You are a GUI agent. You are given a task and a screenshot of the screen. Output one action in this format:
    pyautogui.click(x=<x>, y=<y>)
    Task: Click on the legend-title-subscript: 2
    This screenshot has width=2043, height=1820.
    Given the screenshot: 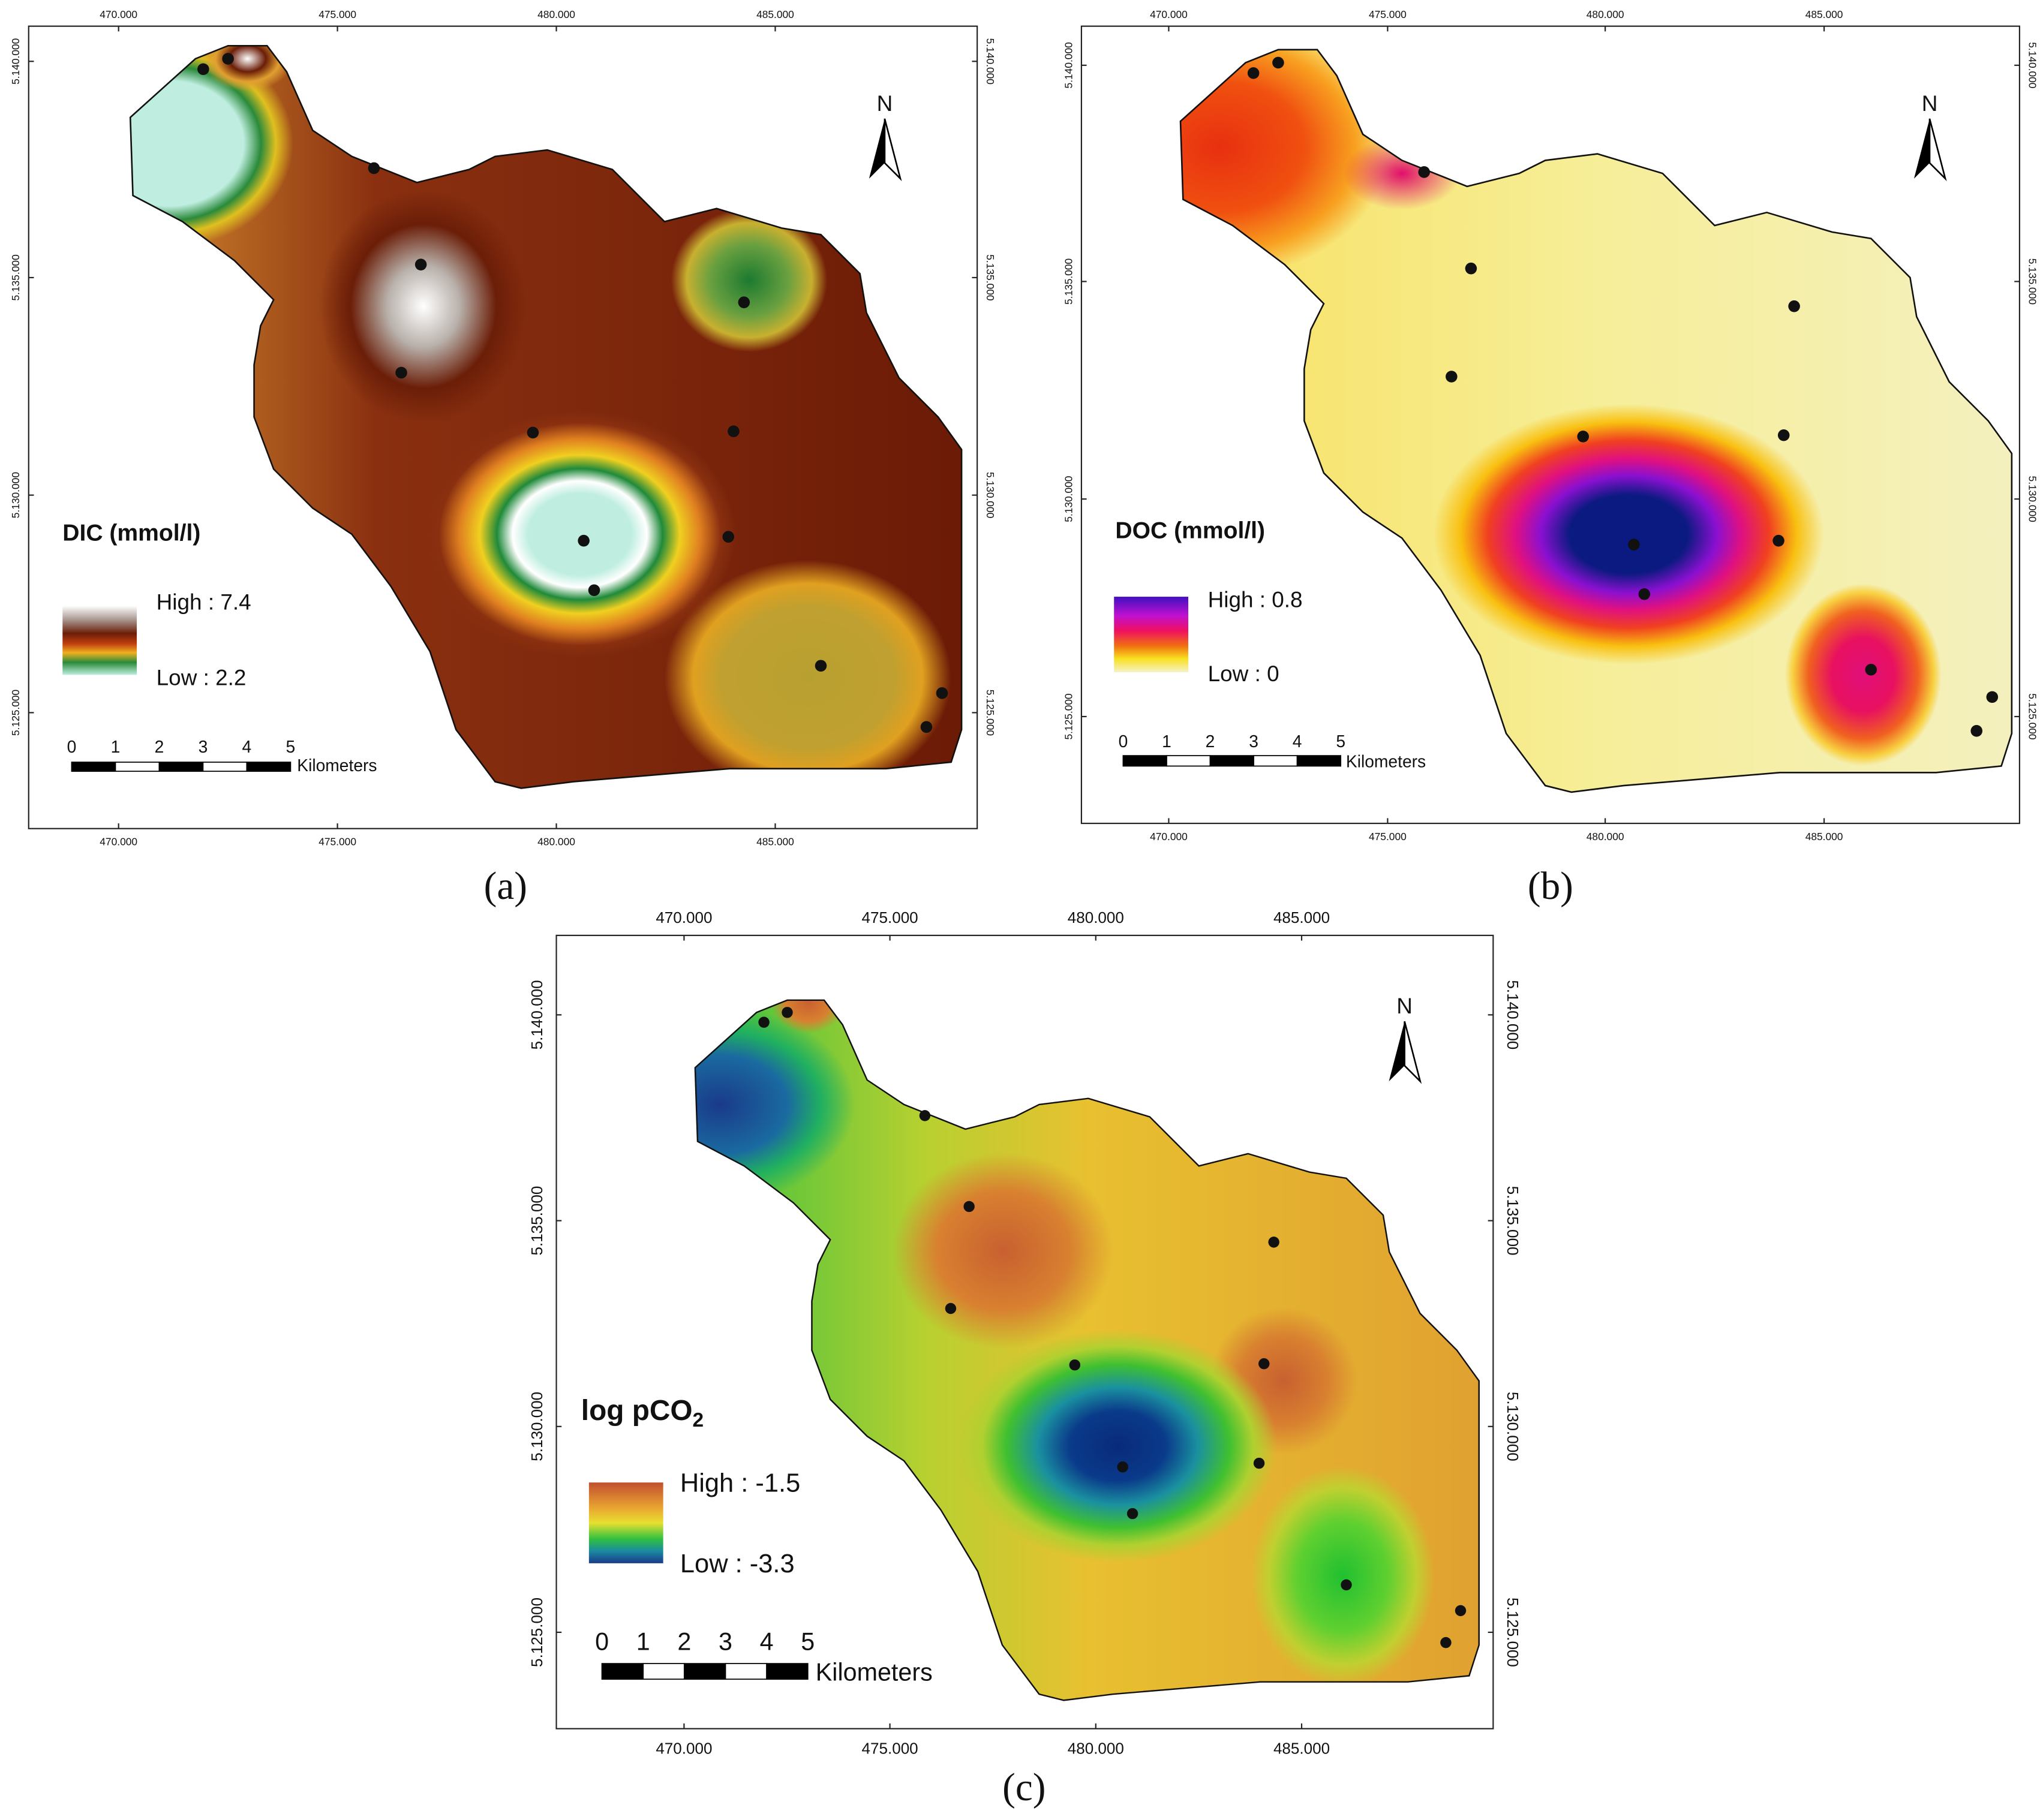 What is the action you would take?
    pyautogui.click(x=698, y=1420)
    